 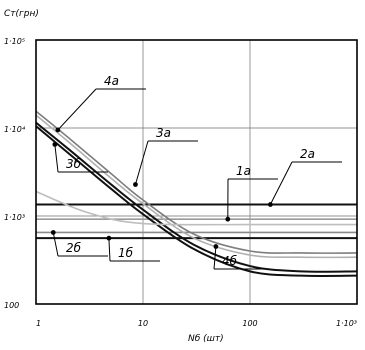 I want to click on callout-label-3б: 3б, so click(x=74, y=164).